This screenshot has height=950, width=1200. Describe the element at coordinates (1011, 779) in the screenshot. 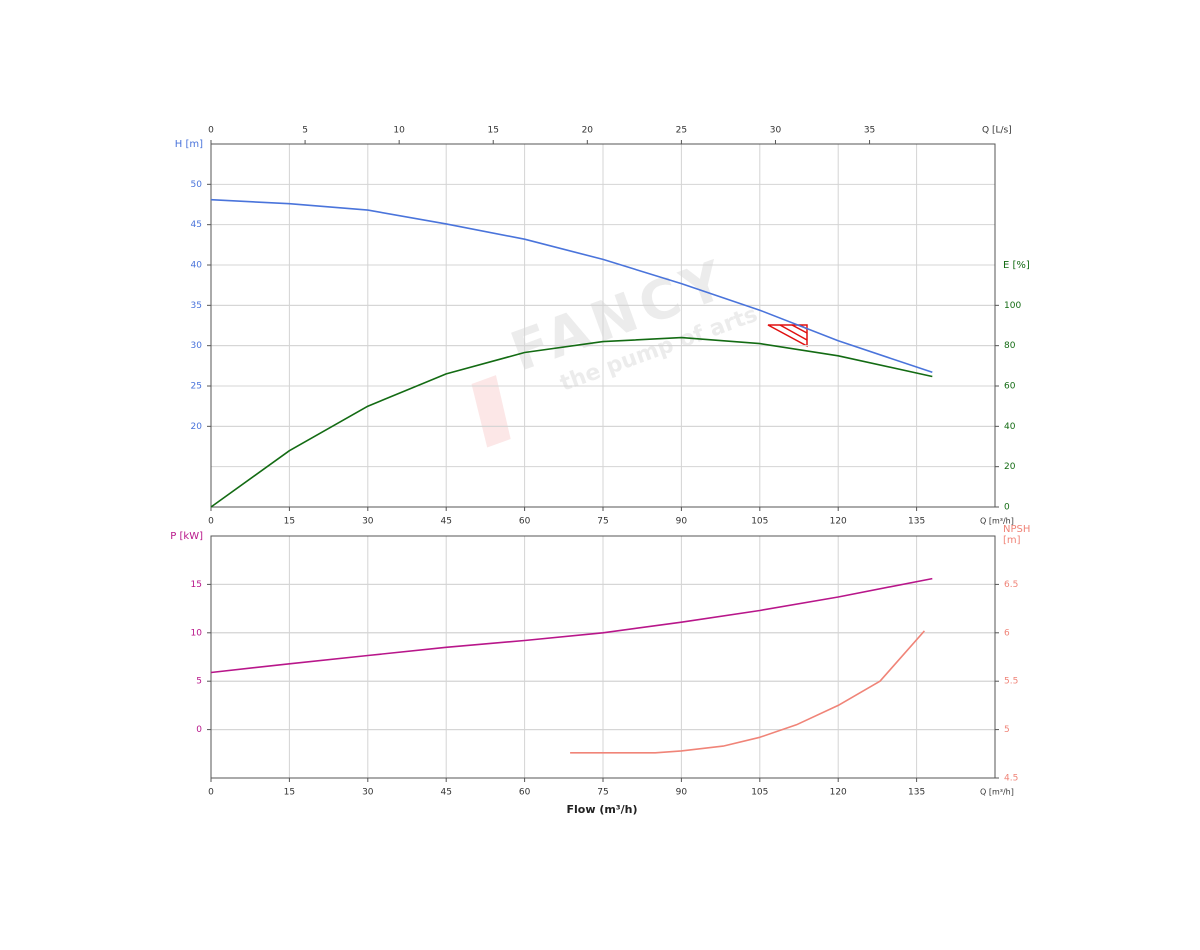

I see `y2-tick-label: 4.5` at that location.